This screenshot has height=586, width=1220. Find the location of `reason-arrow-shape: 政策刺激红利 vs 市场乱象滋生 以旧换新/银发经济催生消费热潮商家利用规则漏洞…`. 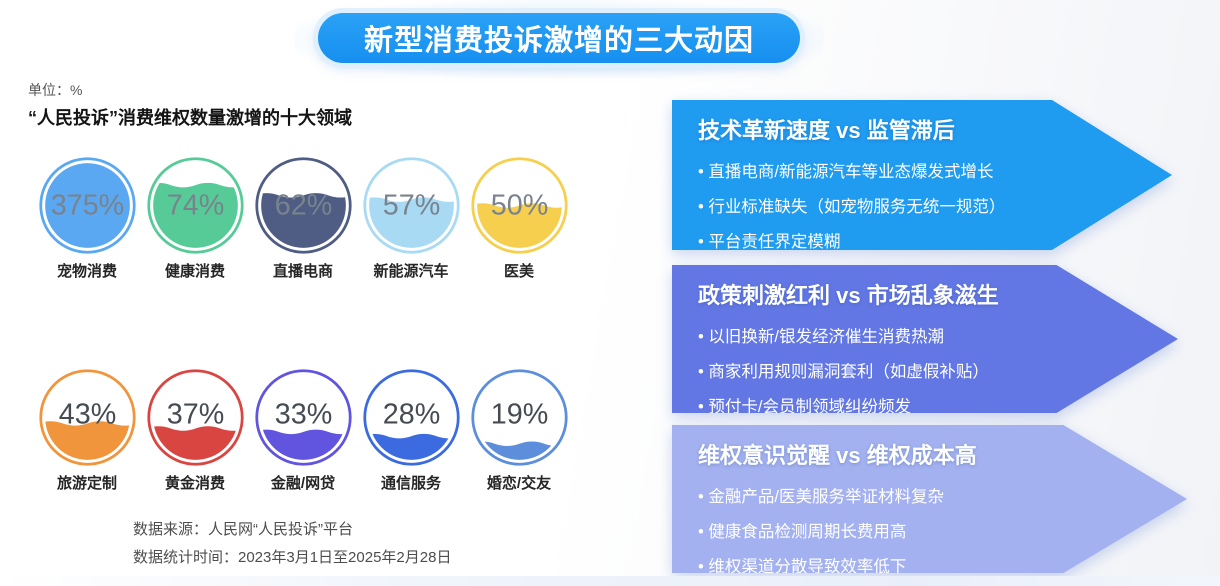

reason-arrow-shape: 政策刺激红利 vs 市场乱象滋生 以旧换新/银发经济催生消费热潮商家利用规则漏洞… is located at coordinates (925, 339).